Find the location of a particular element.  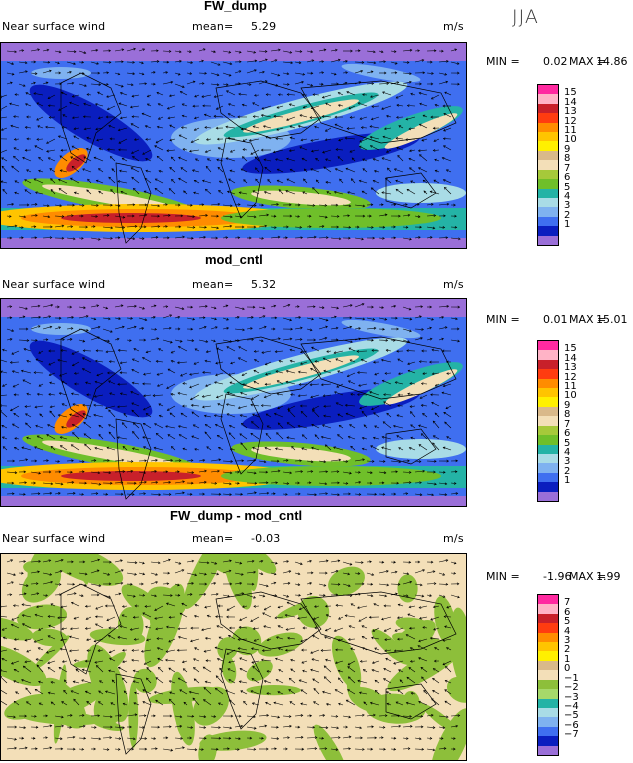

panel-title: mod_cntl is located at coordinates (234, 259).